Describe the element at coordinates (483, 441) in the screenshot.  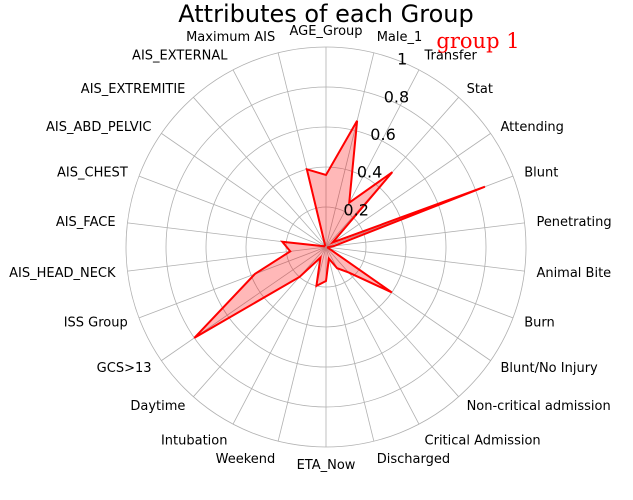
I see `category-label-10: Critical Admission` at that location.